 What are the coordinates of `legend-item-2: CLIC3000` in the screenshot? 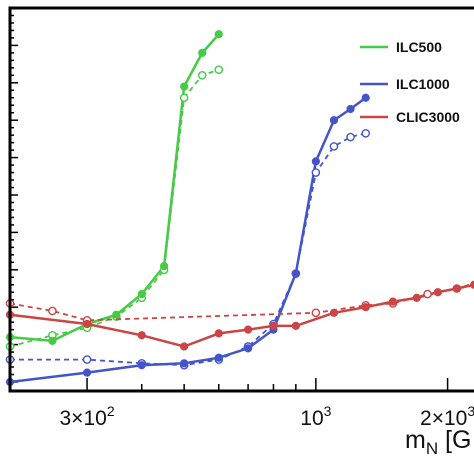 It's located at (410, 117).